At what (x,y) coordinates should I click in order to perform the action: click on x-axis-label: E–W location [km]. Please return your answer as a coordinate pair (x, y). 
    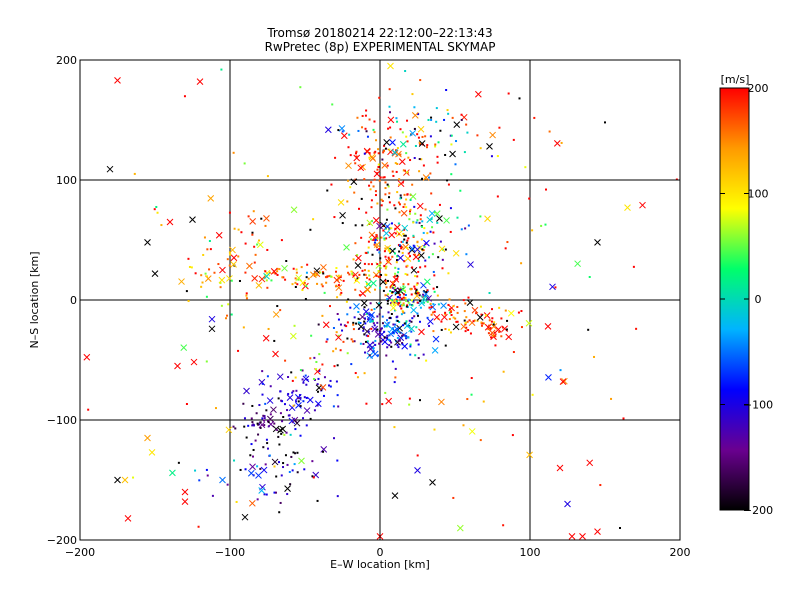
    Looking at the image, I should click on (380, 564).